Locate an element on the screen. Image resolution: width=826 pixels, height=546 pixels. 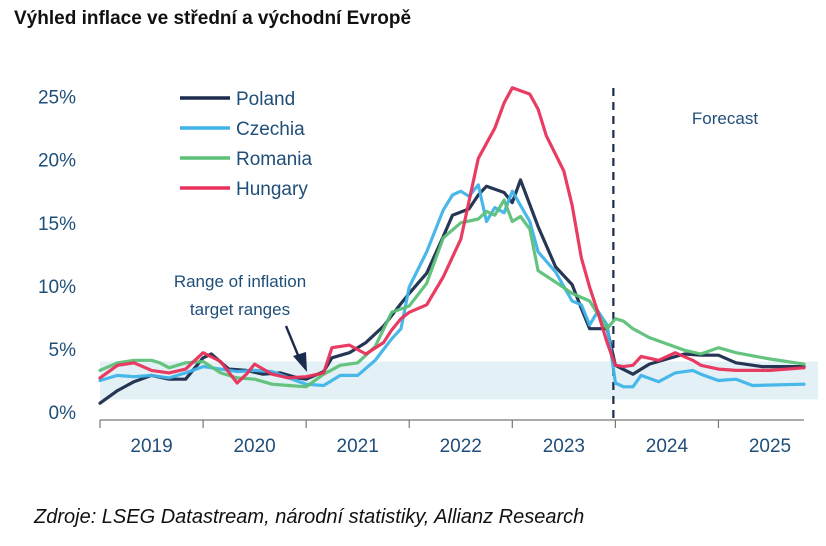
x-tick-label: 2022 is located at coordinates (461, 446).